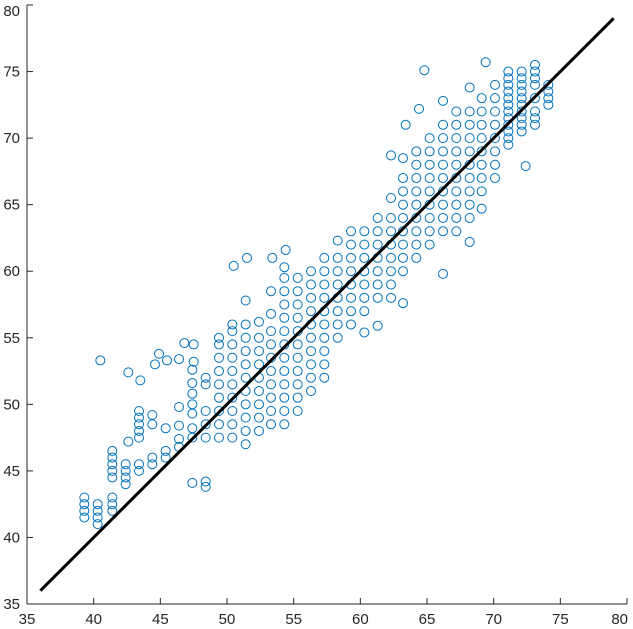 Image resolution: width=633 pixels, height=629 pixels. Describe the element at coordinates (11, 205) in the screenshot. I see `y-tick-label: 65` at that location.